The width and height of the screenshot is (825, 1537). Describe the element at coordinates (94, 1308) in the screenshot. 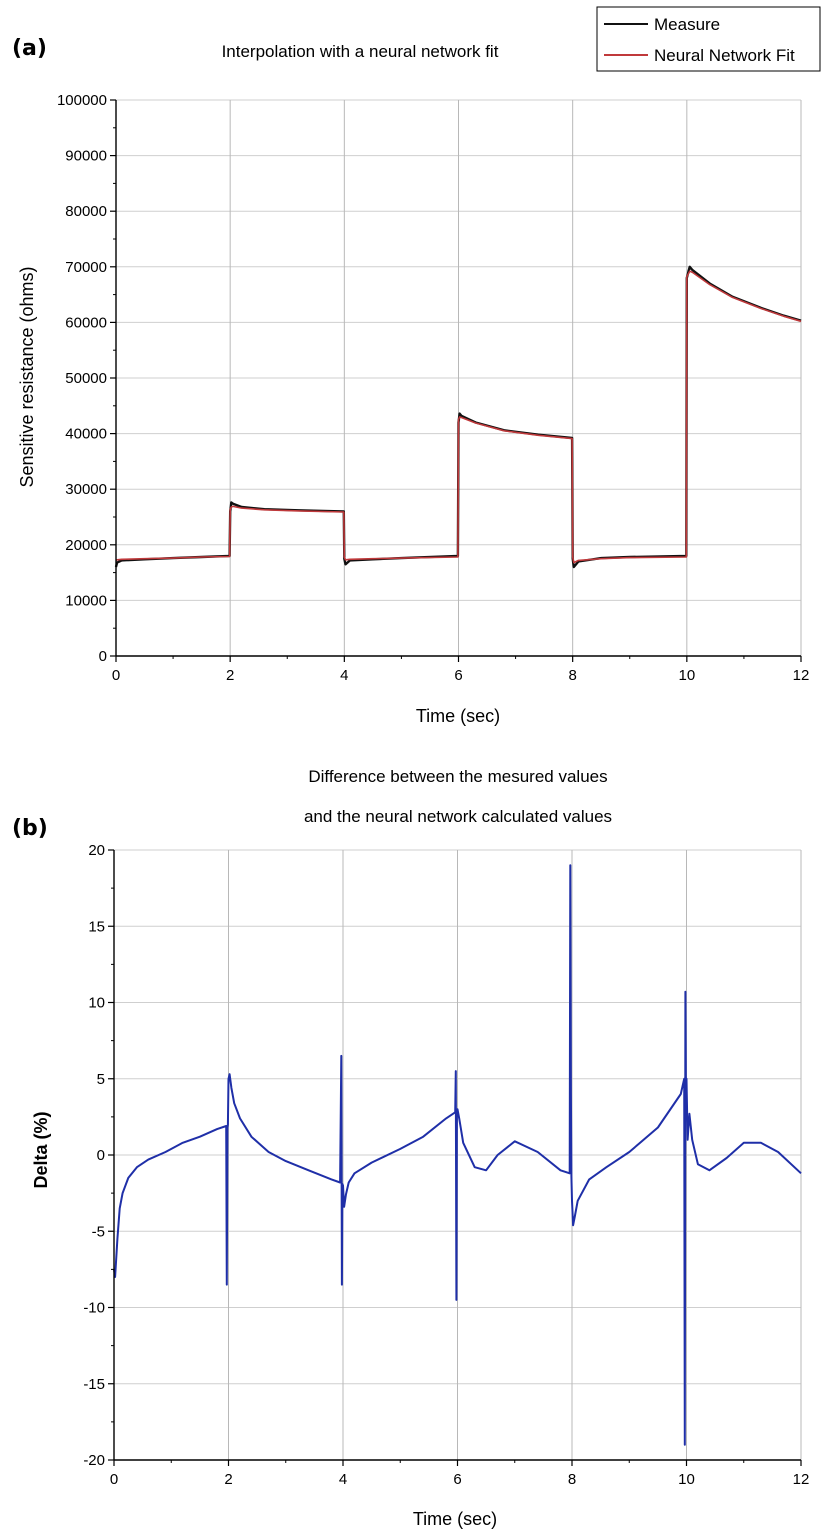

I see `y-tick-label: -10` at that location.